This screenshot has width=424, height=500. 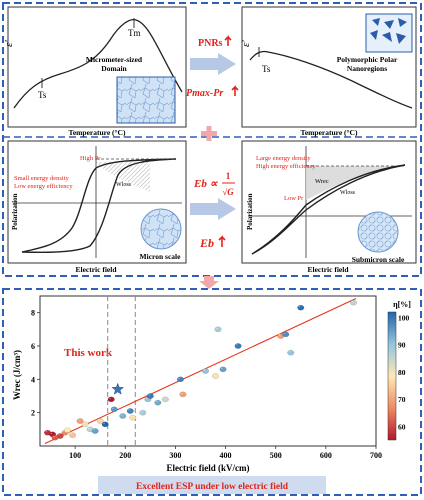 What do you see at coordinates (15, 211) in the screenshot?
I see `polarization-axis-label-left: Polarization` at bounding box center [15, 211].